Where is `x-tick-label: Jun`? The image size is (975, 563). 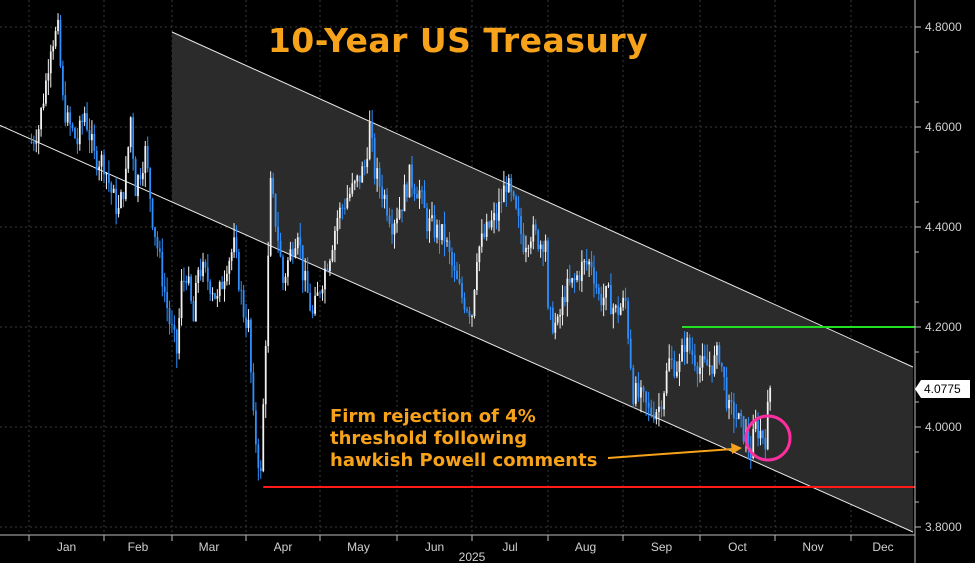
x-tick-label: Jun is located at coordinates (434, 547).